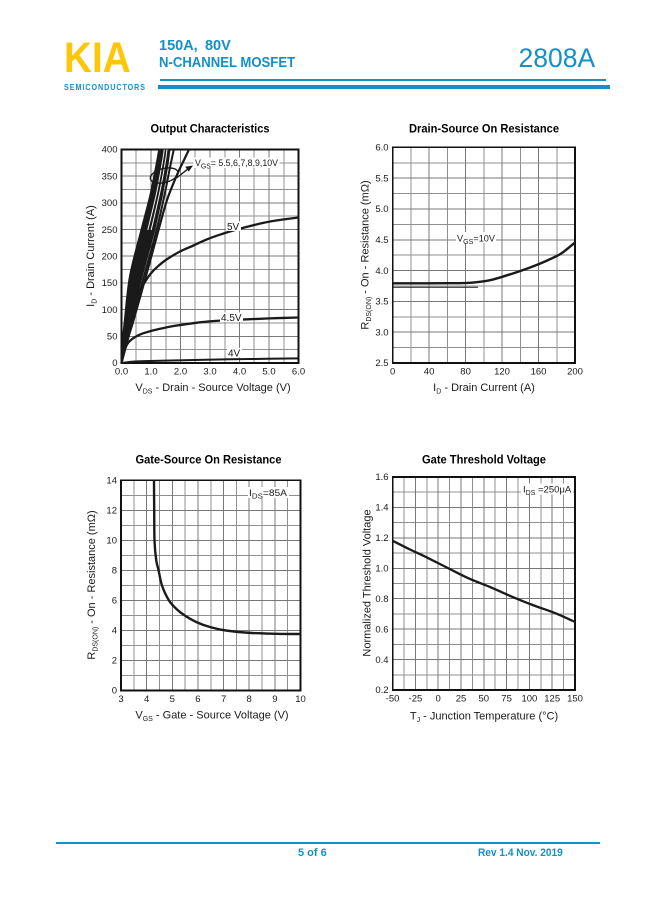 Image resolution: width=649 pixels, height=917 pixels. What do you see at coordinates (120, 699) in the screenshot?
I see `svg-text: 3` at bounding box center [120, 699].